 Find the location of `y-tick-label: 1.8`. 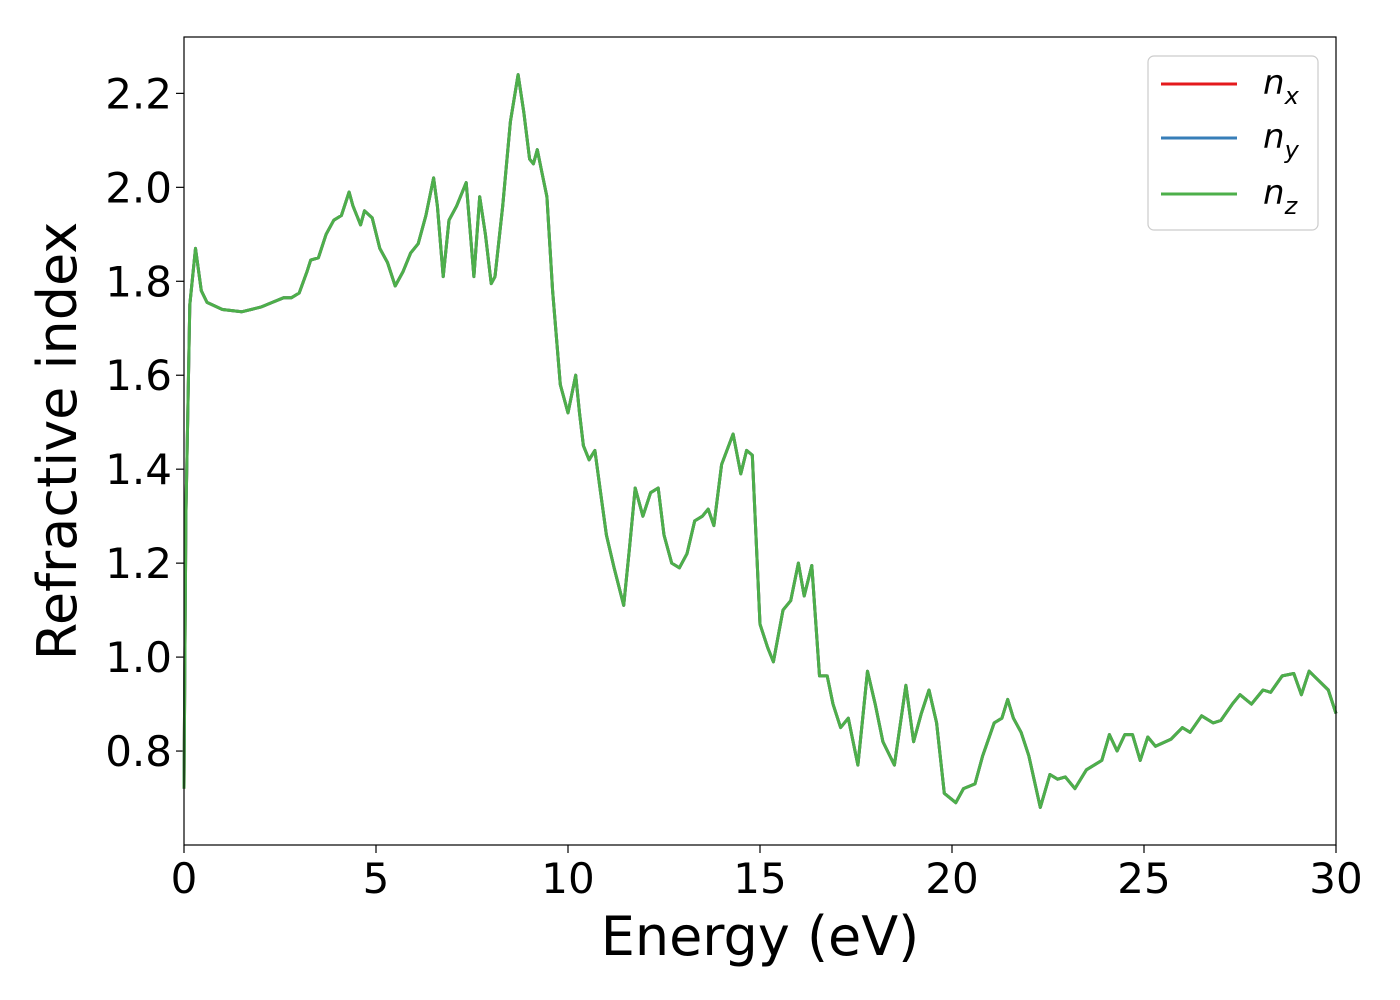

y-tick-label: 1.8 is located at coordinates (138, 281).